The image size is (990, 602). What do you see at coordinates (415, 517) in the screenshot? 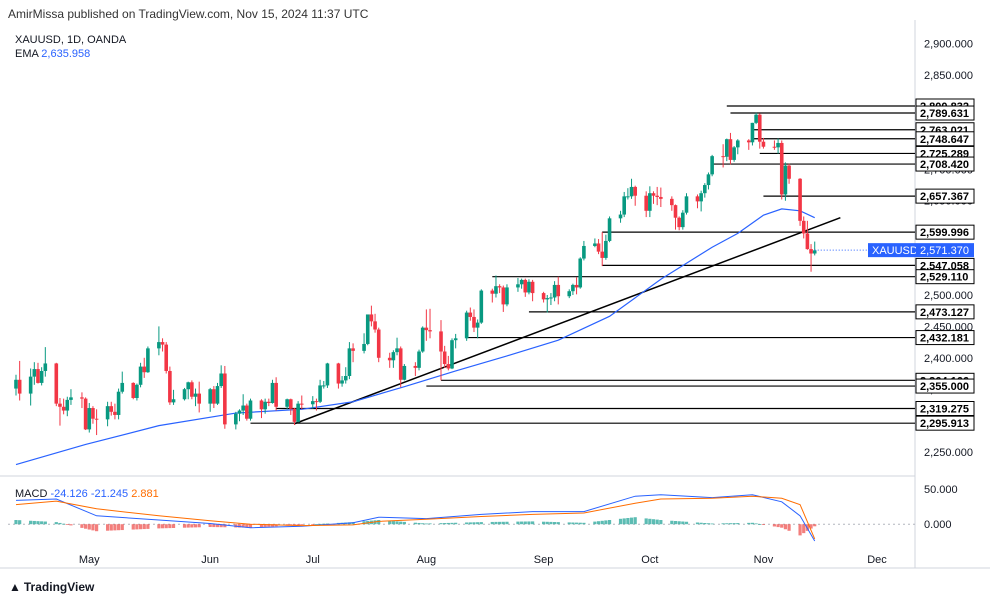
I see `macd-signal-line` at bounding box center [415, 517].